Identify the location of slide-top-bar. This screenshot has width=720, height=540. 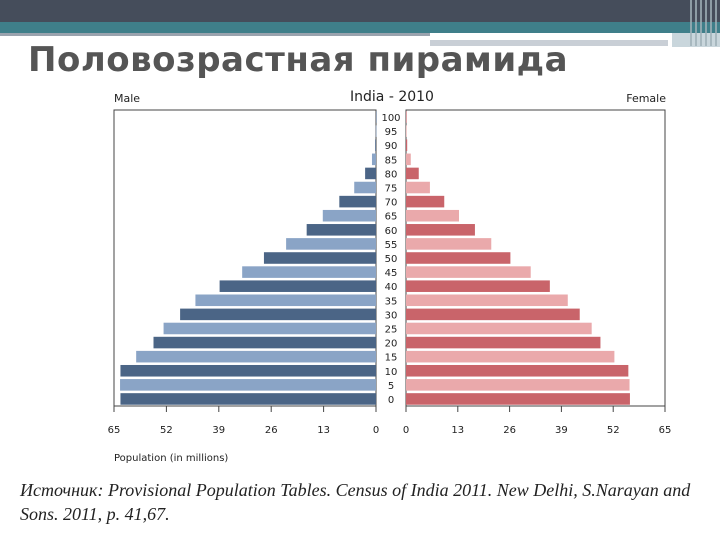
(360, 11).